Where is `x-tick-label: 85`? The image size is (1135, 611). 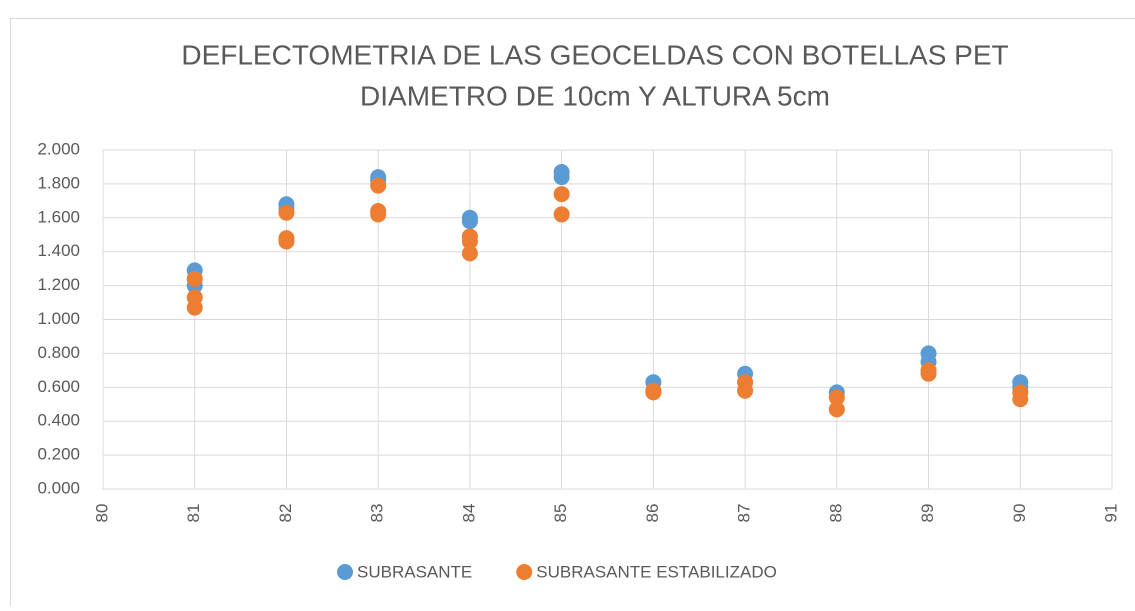
x-tick-label: 85 is located at coordinates (560, 513).